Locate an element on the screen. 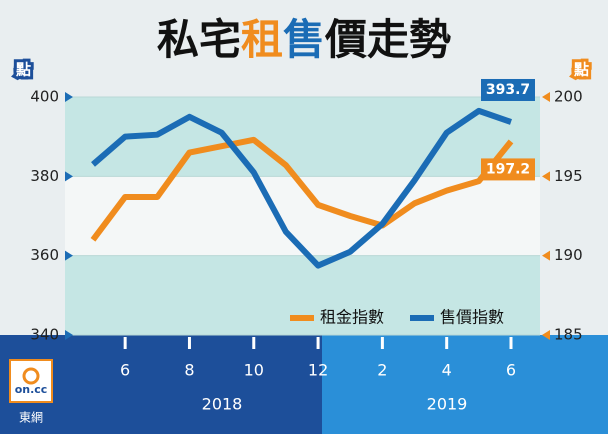 The image size is (608, 434). year-band-2018 is located at coordinates (161, 384).